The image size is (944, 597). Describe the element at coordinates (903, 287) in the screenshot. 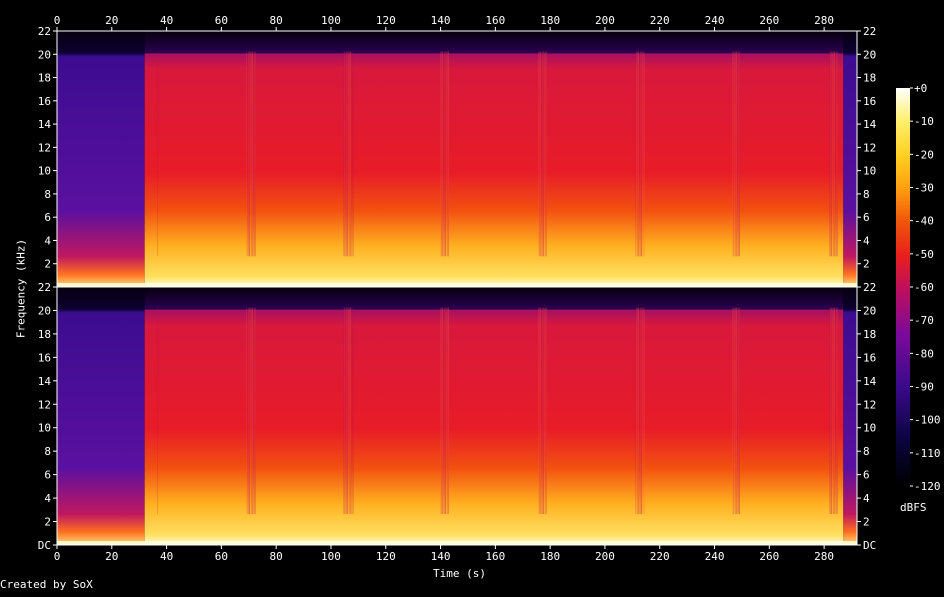

I see `colorbar-scale` at that location.